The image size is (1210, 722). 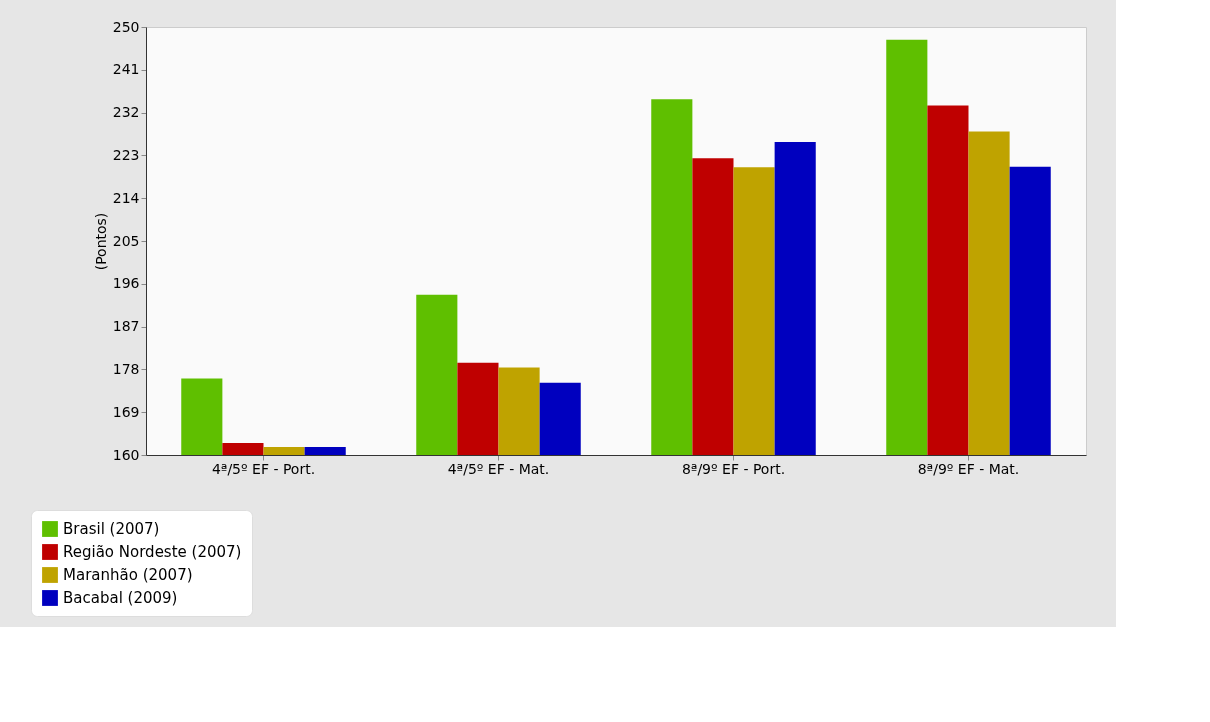 What do you see at coordinates (126, 112) in the screenshot?
I see `y-tick-label: 232` at bounding box center [126, 112].